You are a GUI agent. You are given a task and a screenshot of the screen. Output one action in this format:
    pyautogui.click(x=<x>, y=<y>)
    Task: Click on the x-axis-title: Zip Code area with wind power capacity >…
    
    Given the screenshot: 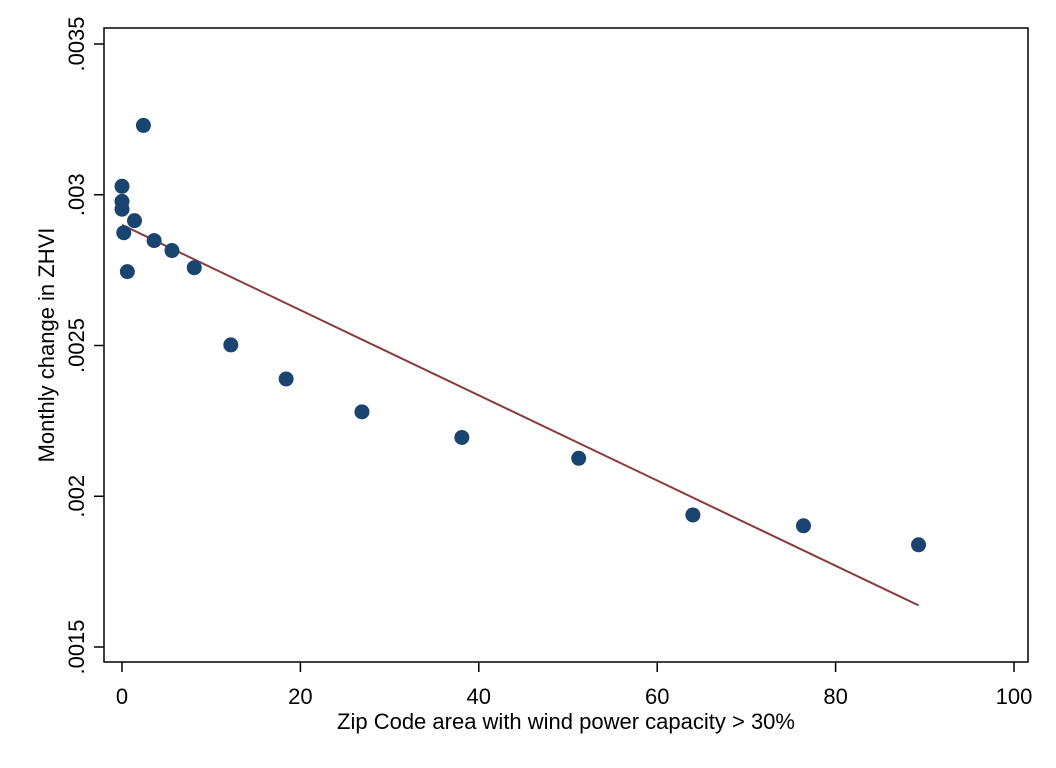 What is the action you would take?
    pyautogui.click(x=566, y=721)
    